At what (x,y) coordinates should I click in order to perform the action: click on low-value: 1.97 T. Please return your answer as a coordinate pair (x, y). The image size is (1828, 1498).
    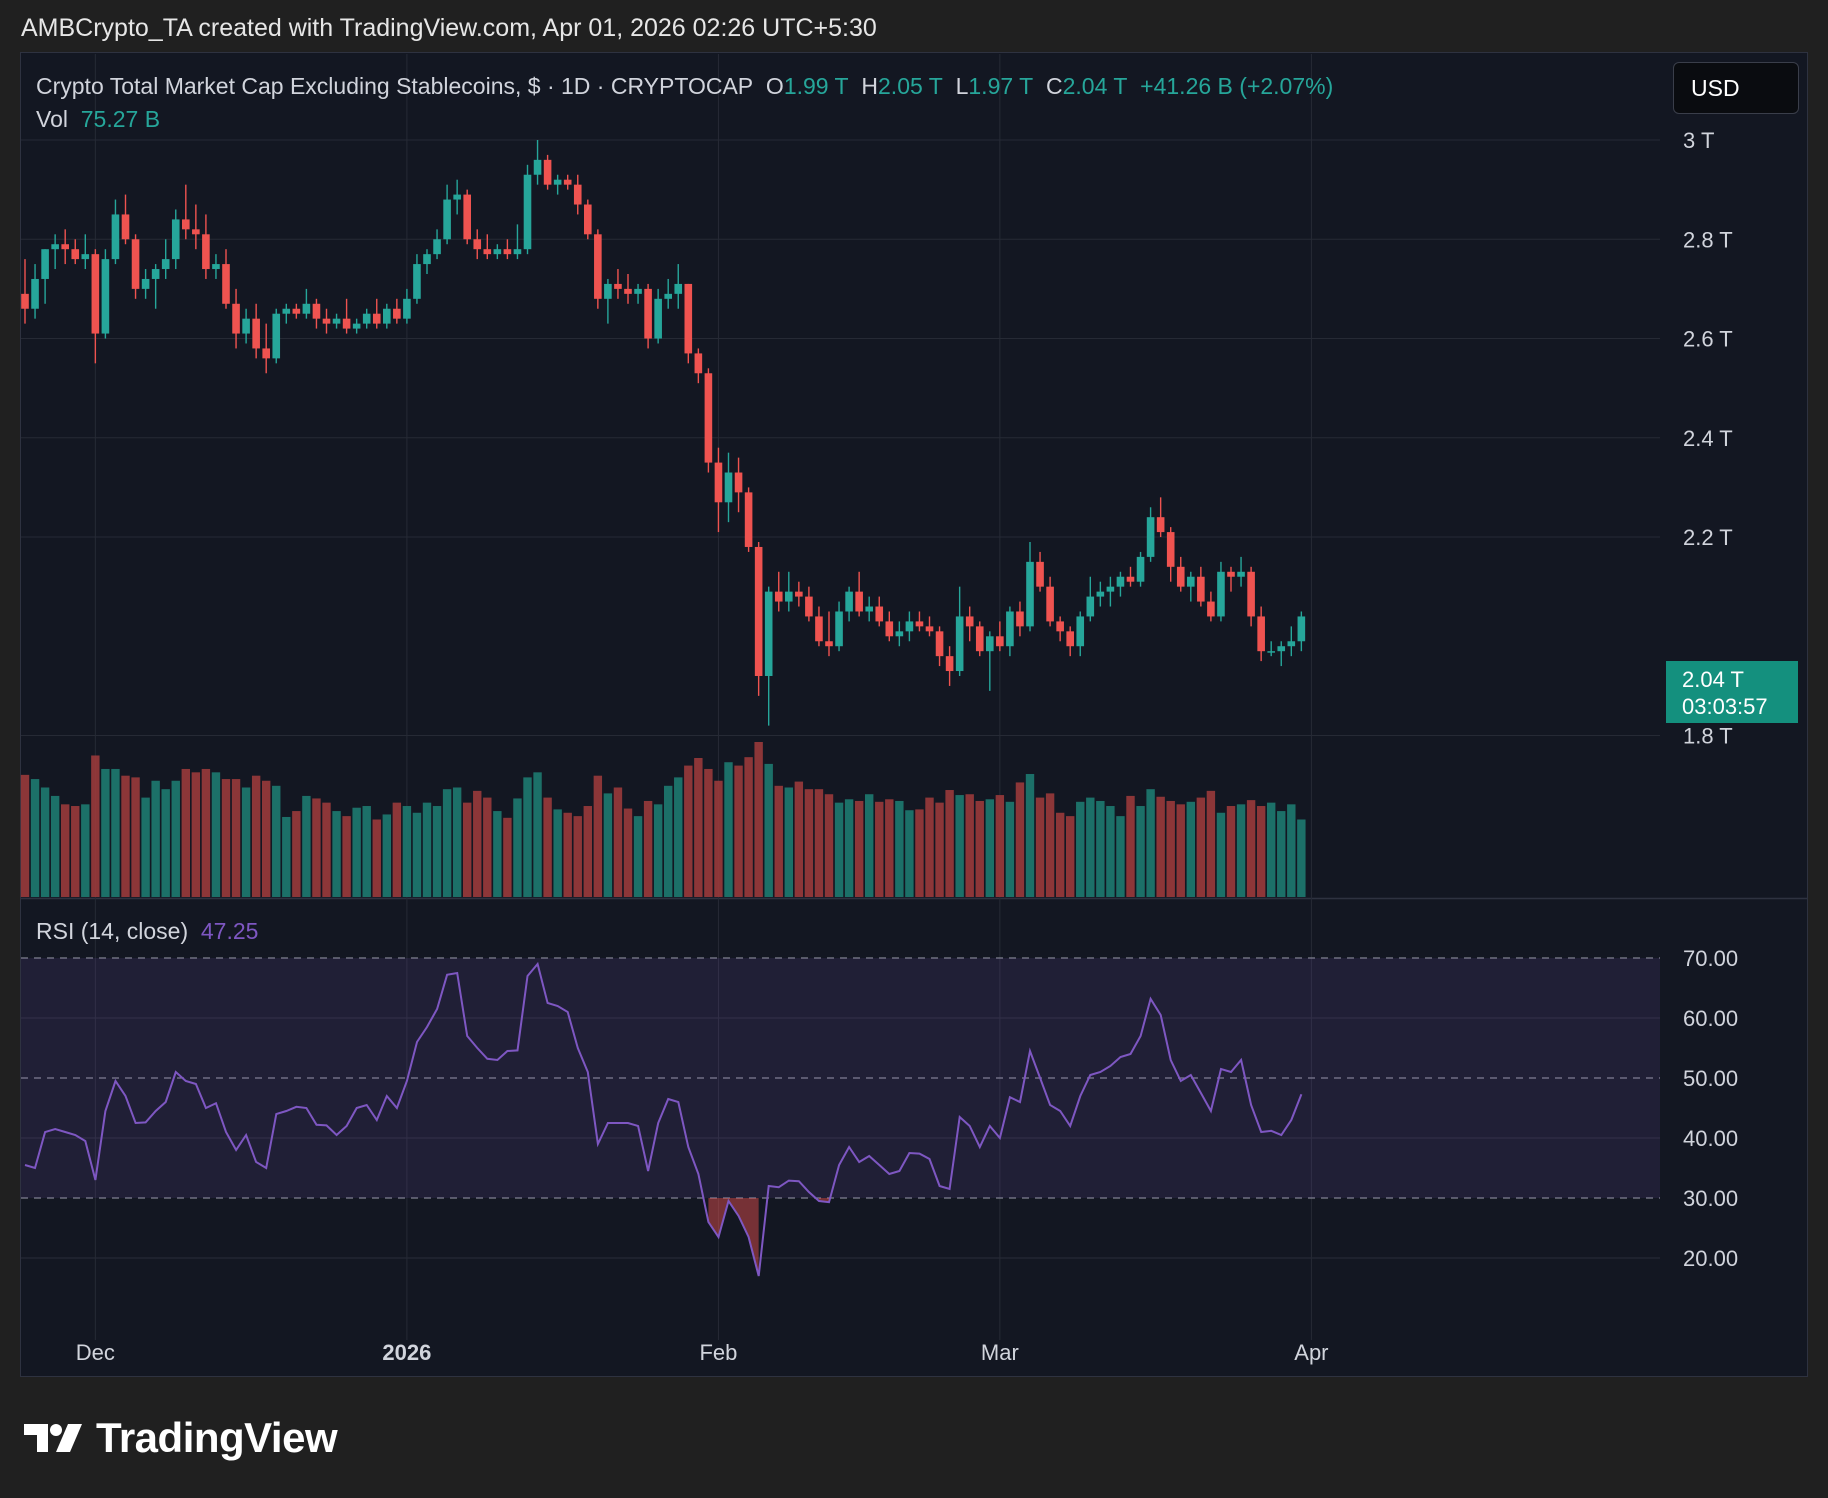
    Looking at the image, I should click on (1001, 86).